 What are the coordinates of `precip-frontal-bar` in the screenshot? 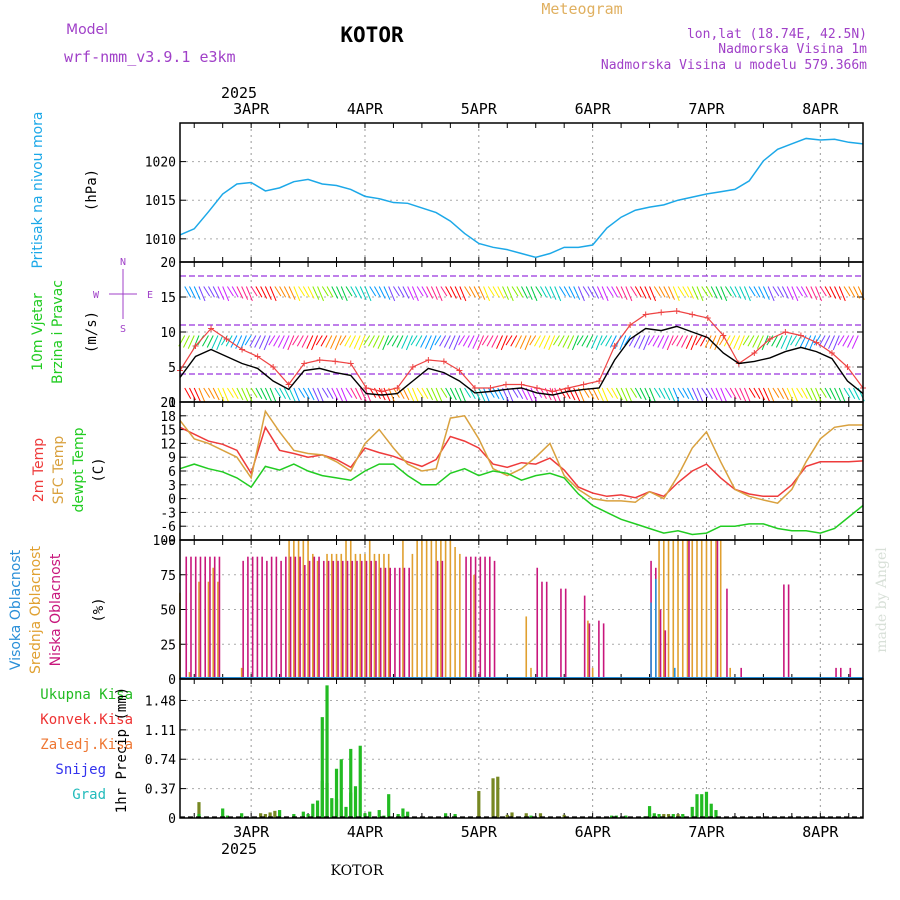 It's located at (512, 815).